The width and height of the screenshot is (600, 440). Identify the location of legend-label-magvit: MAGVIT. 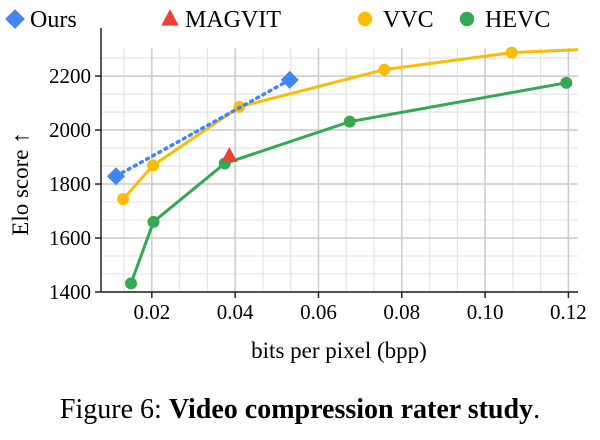
(233, 20).